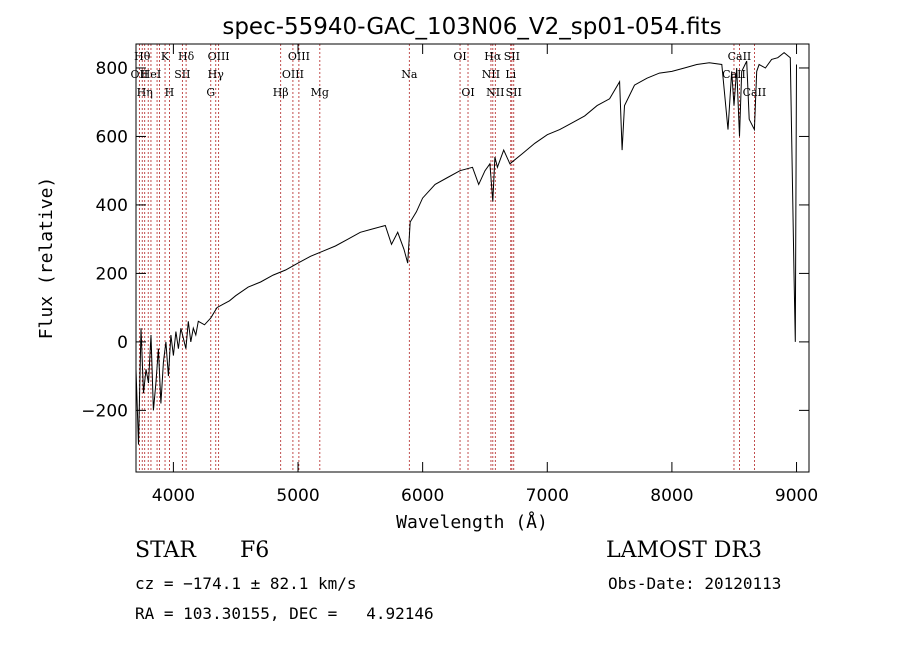 Image resolution: width=900 pixels, height=649 pixels. I want to click on x-tick-label: 4000, so click(173, 496).